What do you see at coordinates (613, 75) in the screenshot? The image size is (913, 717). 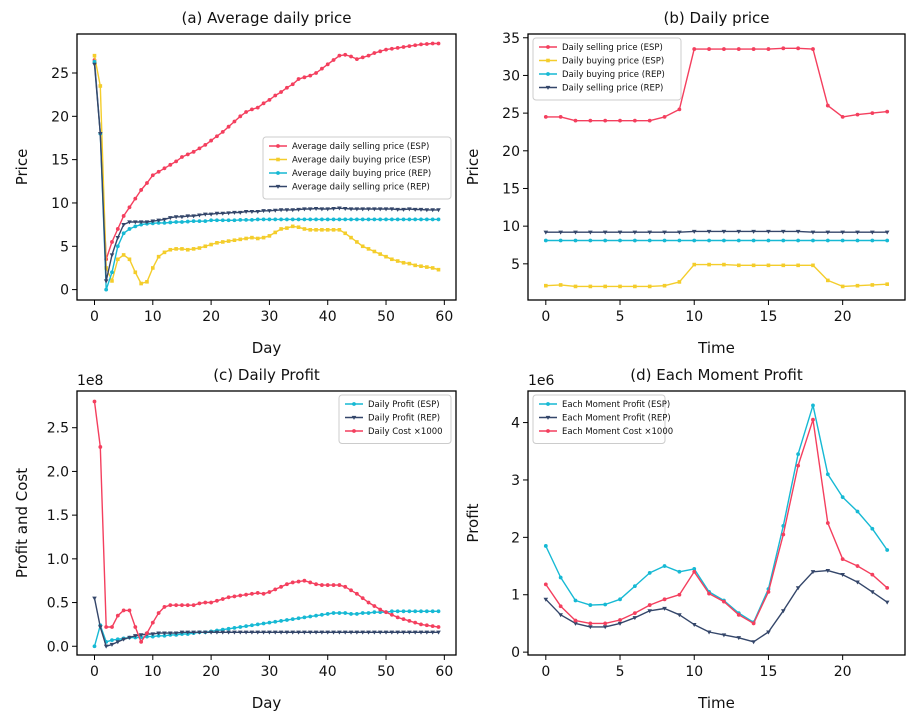 I see `legend-label: Daily buying price (REP)` at bounding box center [613, 75].